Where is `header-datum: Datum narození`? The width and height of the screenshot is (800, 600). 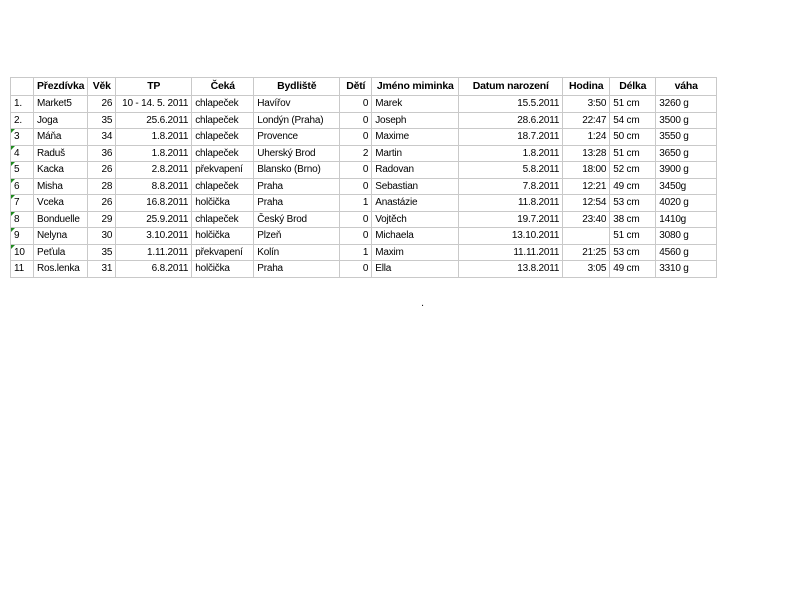 header-datum: Datum narození is located at coordinates (511, 86).